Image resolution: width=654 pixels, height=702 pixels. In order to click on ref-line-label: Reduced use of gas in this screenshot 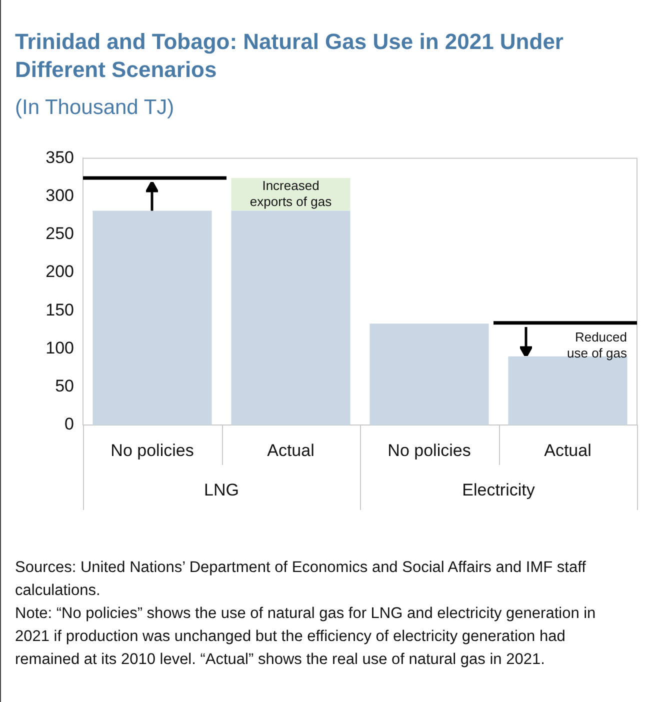, I will do `click(597, 344)`.